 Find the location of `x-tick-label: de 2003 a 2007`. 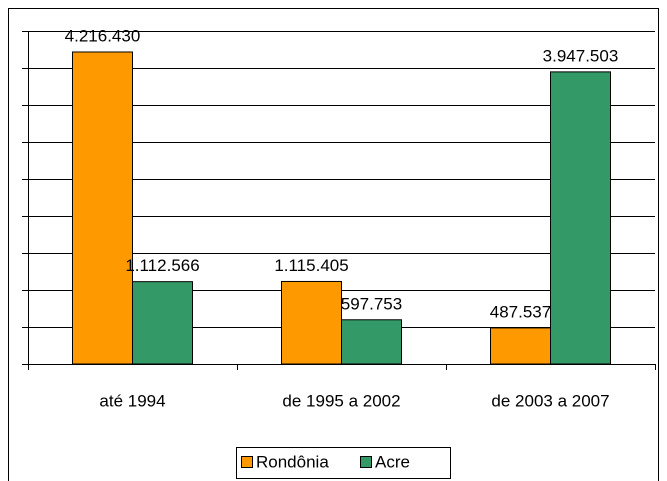

x-tick-label: de 2003 a 2007 is located at coordinates (550, 400).